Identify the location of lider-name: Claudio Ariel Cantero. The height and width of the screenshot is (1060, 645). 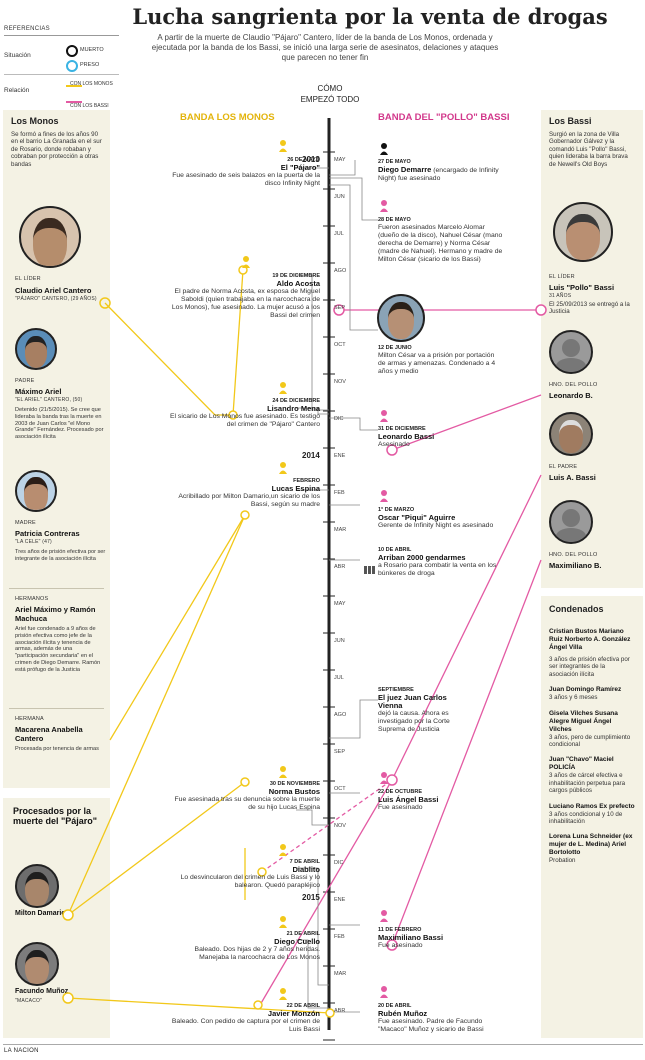
(53, 290).